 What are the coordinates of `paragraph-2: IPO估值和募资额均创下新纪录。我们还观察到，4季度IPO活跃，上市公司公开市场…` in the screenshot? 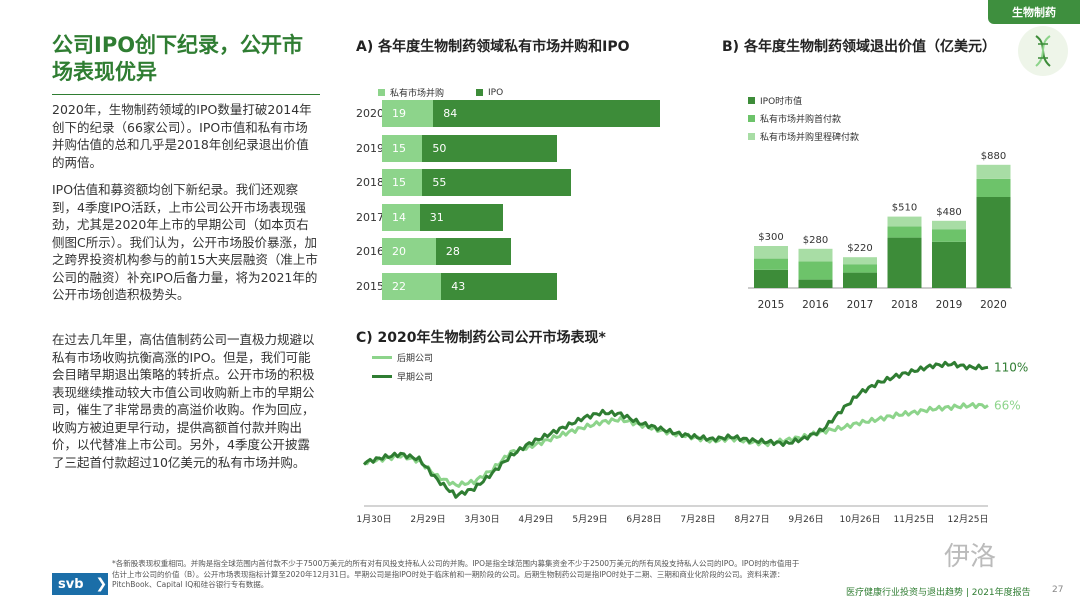 It's located at (185, 242).